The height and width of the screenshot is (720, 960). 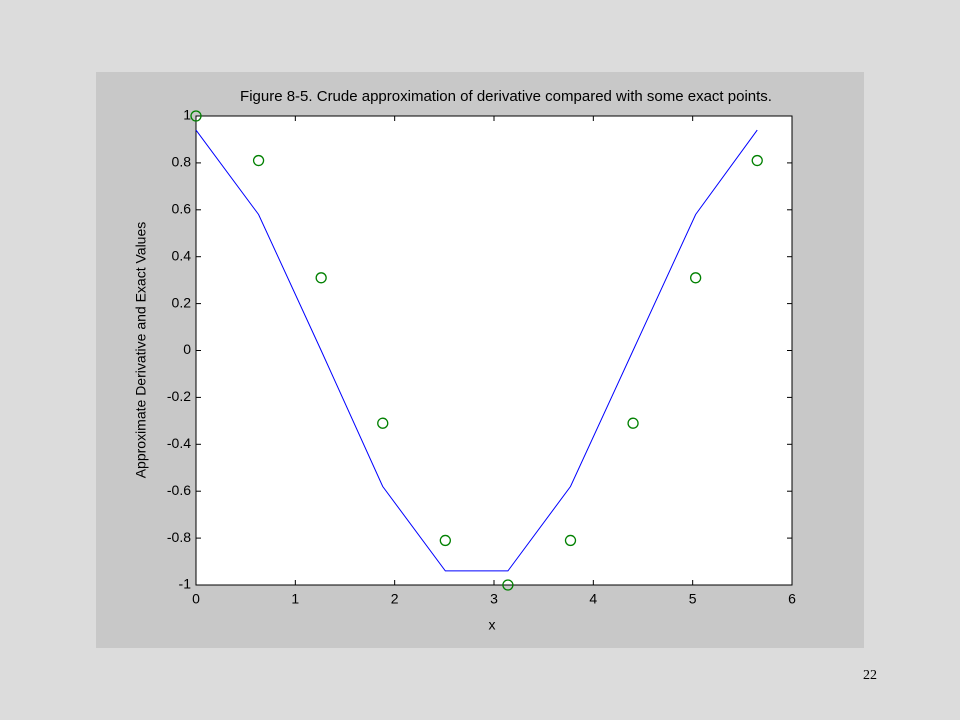 I want to click on page-number: 22, so click(x=870, y=675).